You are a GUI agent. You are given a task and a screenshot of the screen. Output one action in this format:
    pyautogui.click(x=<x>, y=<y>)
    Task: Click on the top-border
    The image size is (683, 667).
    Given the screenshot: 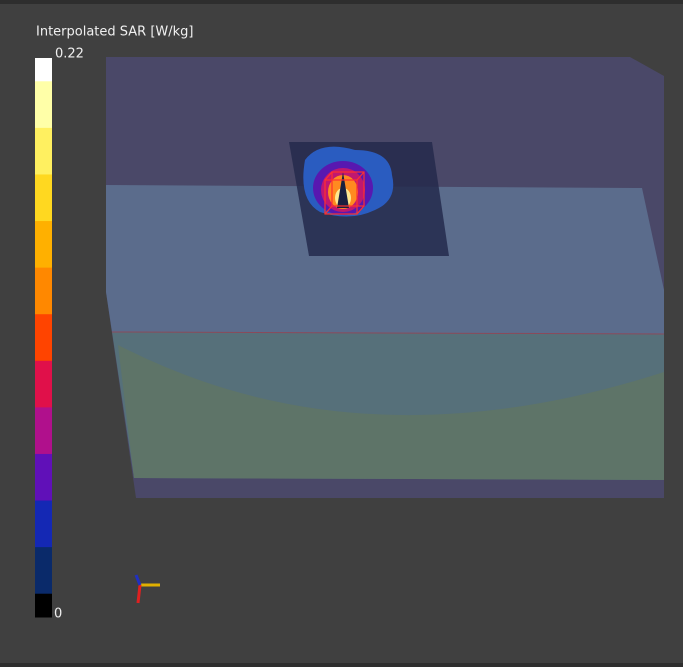 What is the action you would take?
    pyautogui.click(x=341, y=2)
    